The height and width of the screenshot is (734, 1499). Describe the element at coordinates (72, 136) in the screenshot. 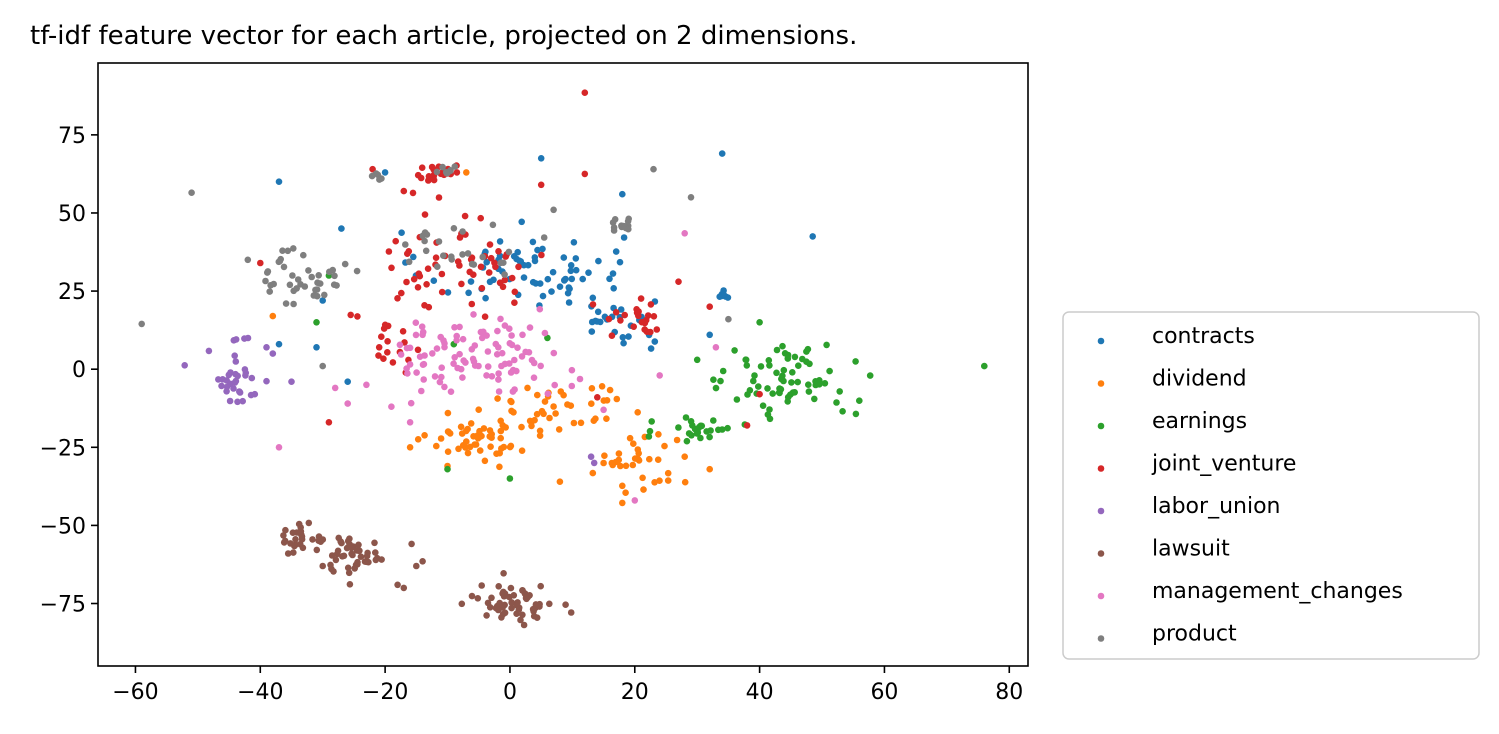

I see `y-tick-label: 75` at that location.